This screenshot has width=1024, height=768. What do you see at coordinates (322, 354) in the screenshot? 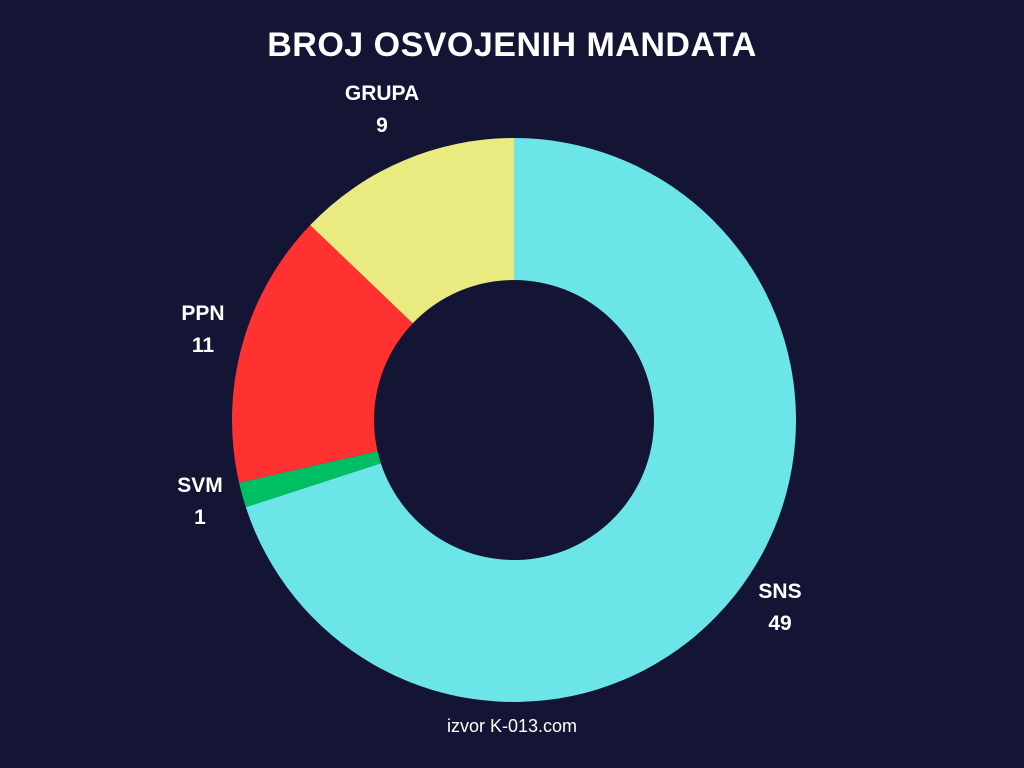
I see `slice-ppn` at bounding box center [322, 354].